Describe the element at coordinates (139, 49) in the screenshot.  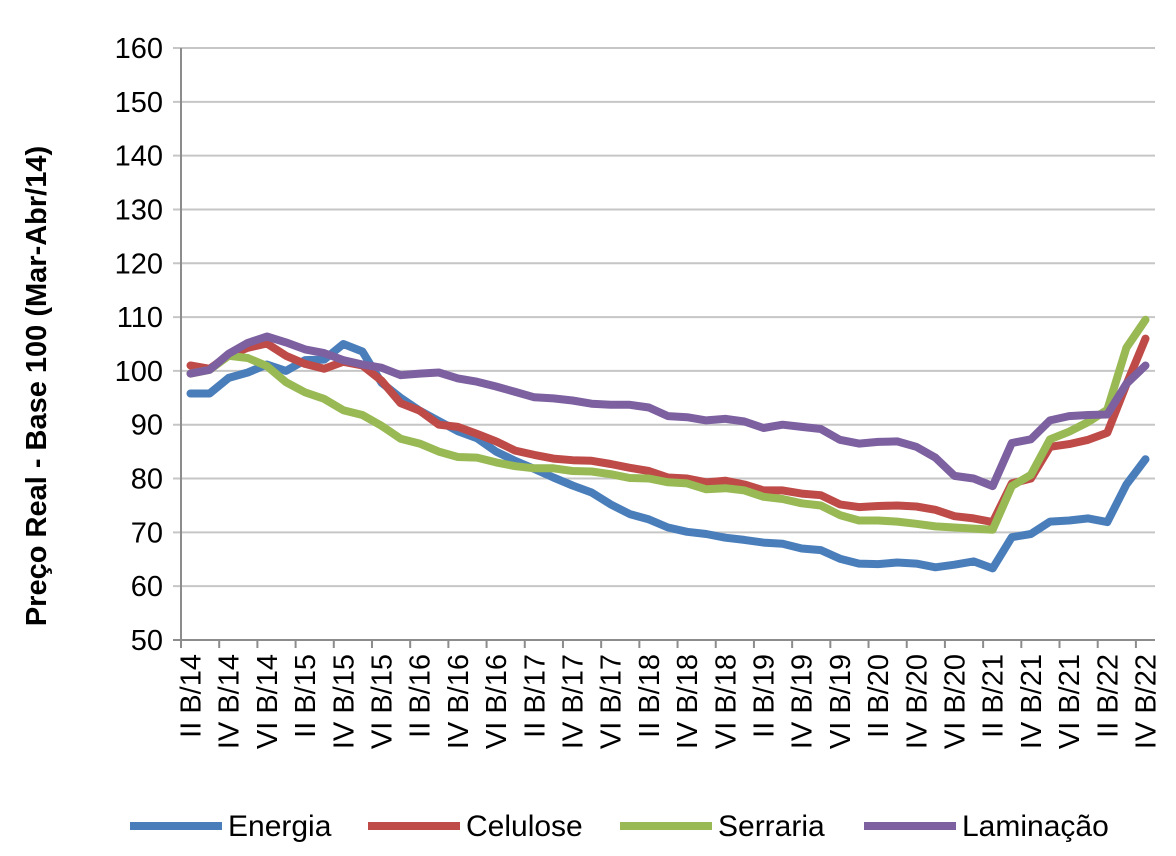
I see `y-tick-label: 160` at that location.